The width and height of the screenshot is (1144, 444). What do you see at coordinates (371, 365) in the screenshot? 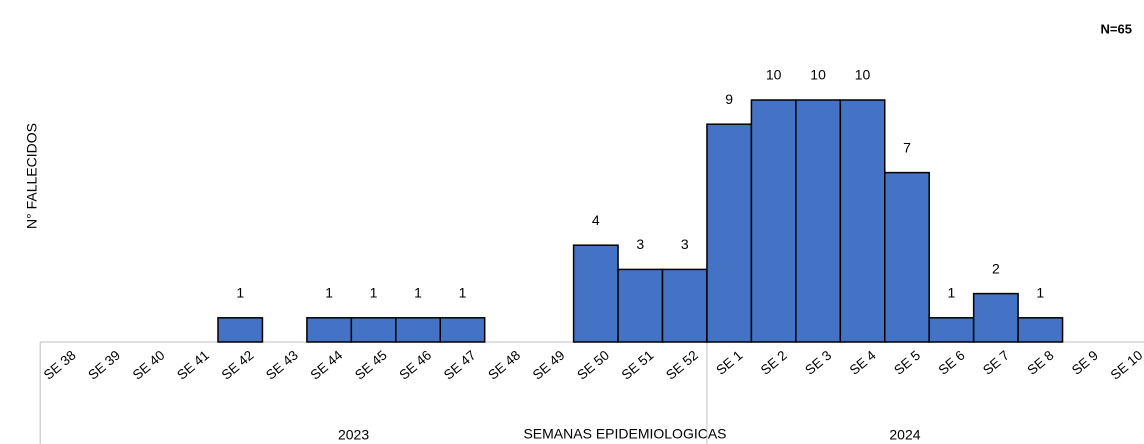
I see `x-tick-label: SE 45` at bounding box center [371, 365].